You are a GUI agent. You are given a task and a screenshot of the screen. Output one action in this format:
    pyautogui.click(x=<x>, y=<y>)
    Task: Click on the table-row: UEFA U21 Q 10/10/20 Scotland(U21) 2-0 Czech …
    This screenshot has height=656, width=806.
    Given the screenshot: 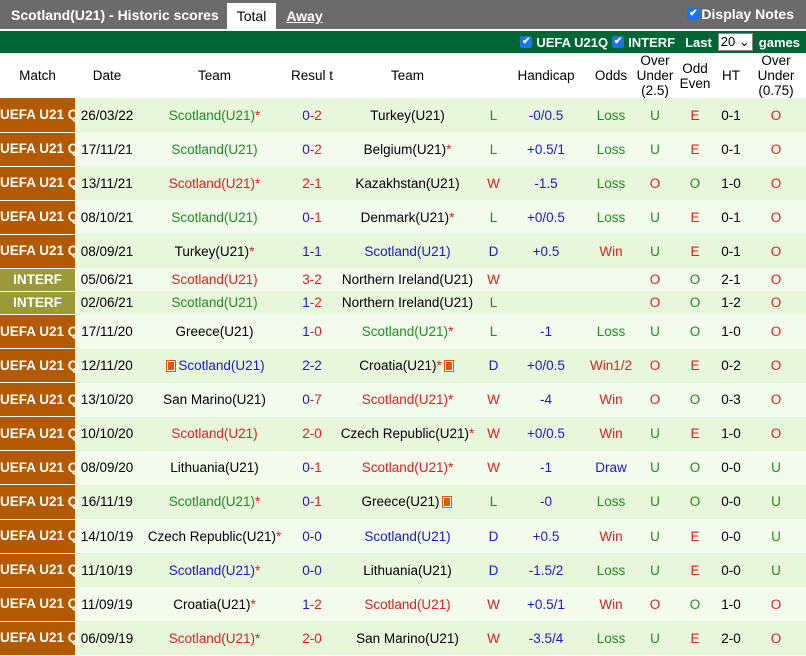 What is the action you would take?
    pyautogui.click(x=403, y=434)
    